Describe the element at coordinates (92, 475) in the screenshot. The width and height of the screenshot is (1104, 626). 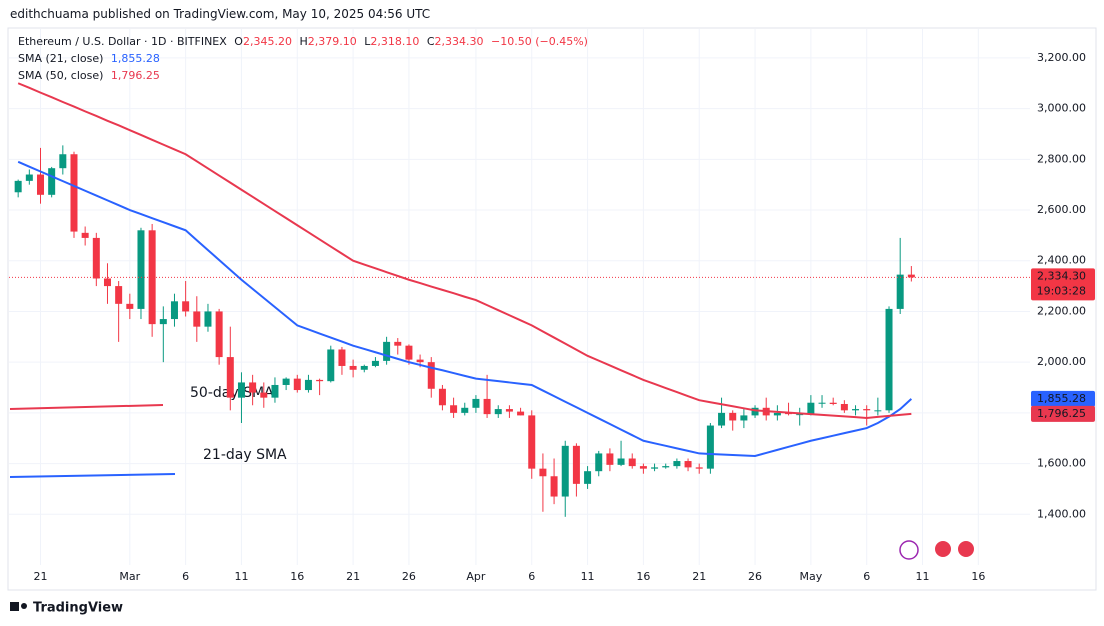
I see `annotation-line` at that location.